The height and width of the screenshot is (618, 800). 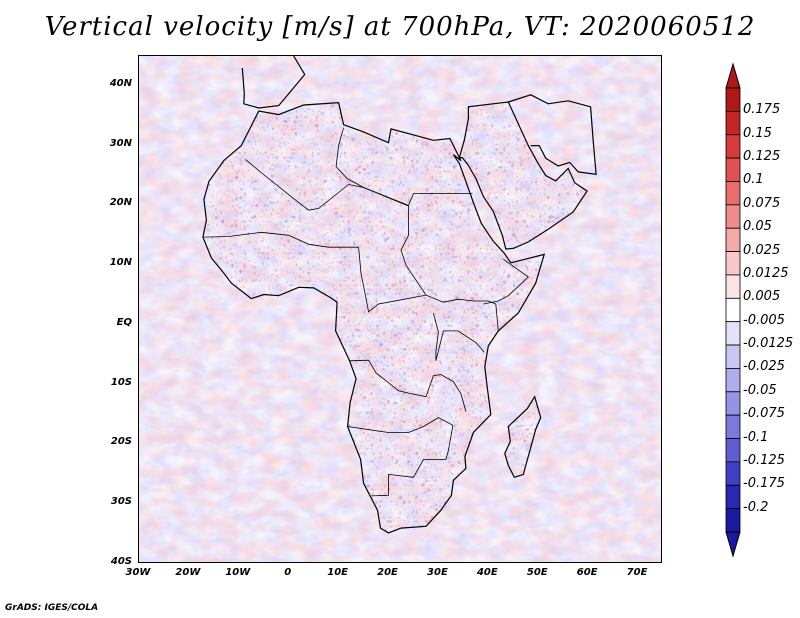 What do you see at coordinates (120, 203) in the screenshot?
I see `lat-label-20n: 20N` at bounding box center [120, 203].